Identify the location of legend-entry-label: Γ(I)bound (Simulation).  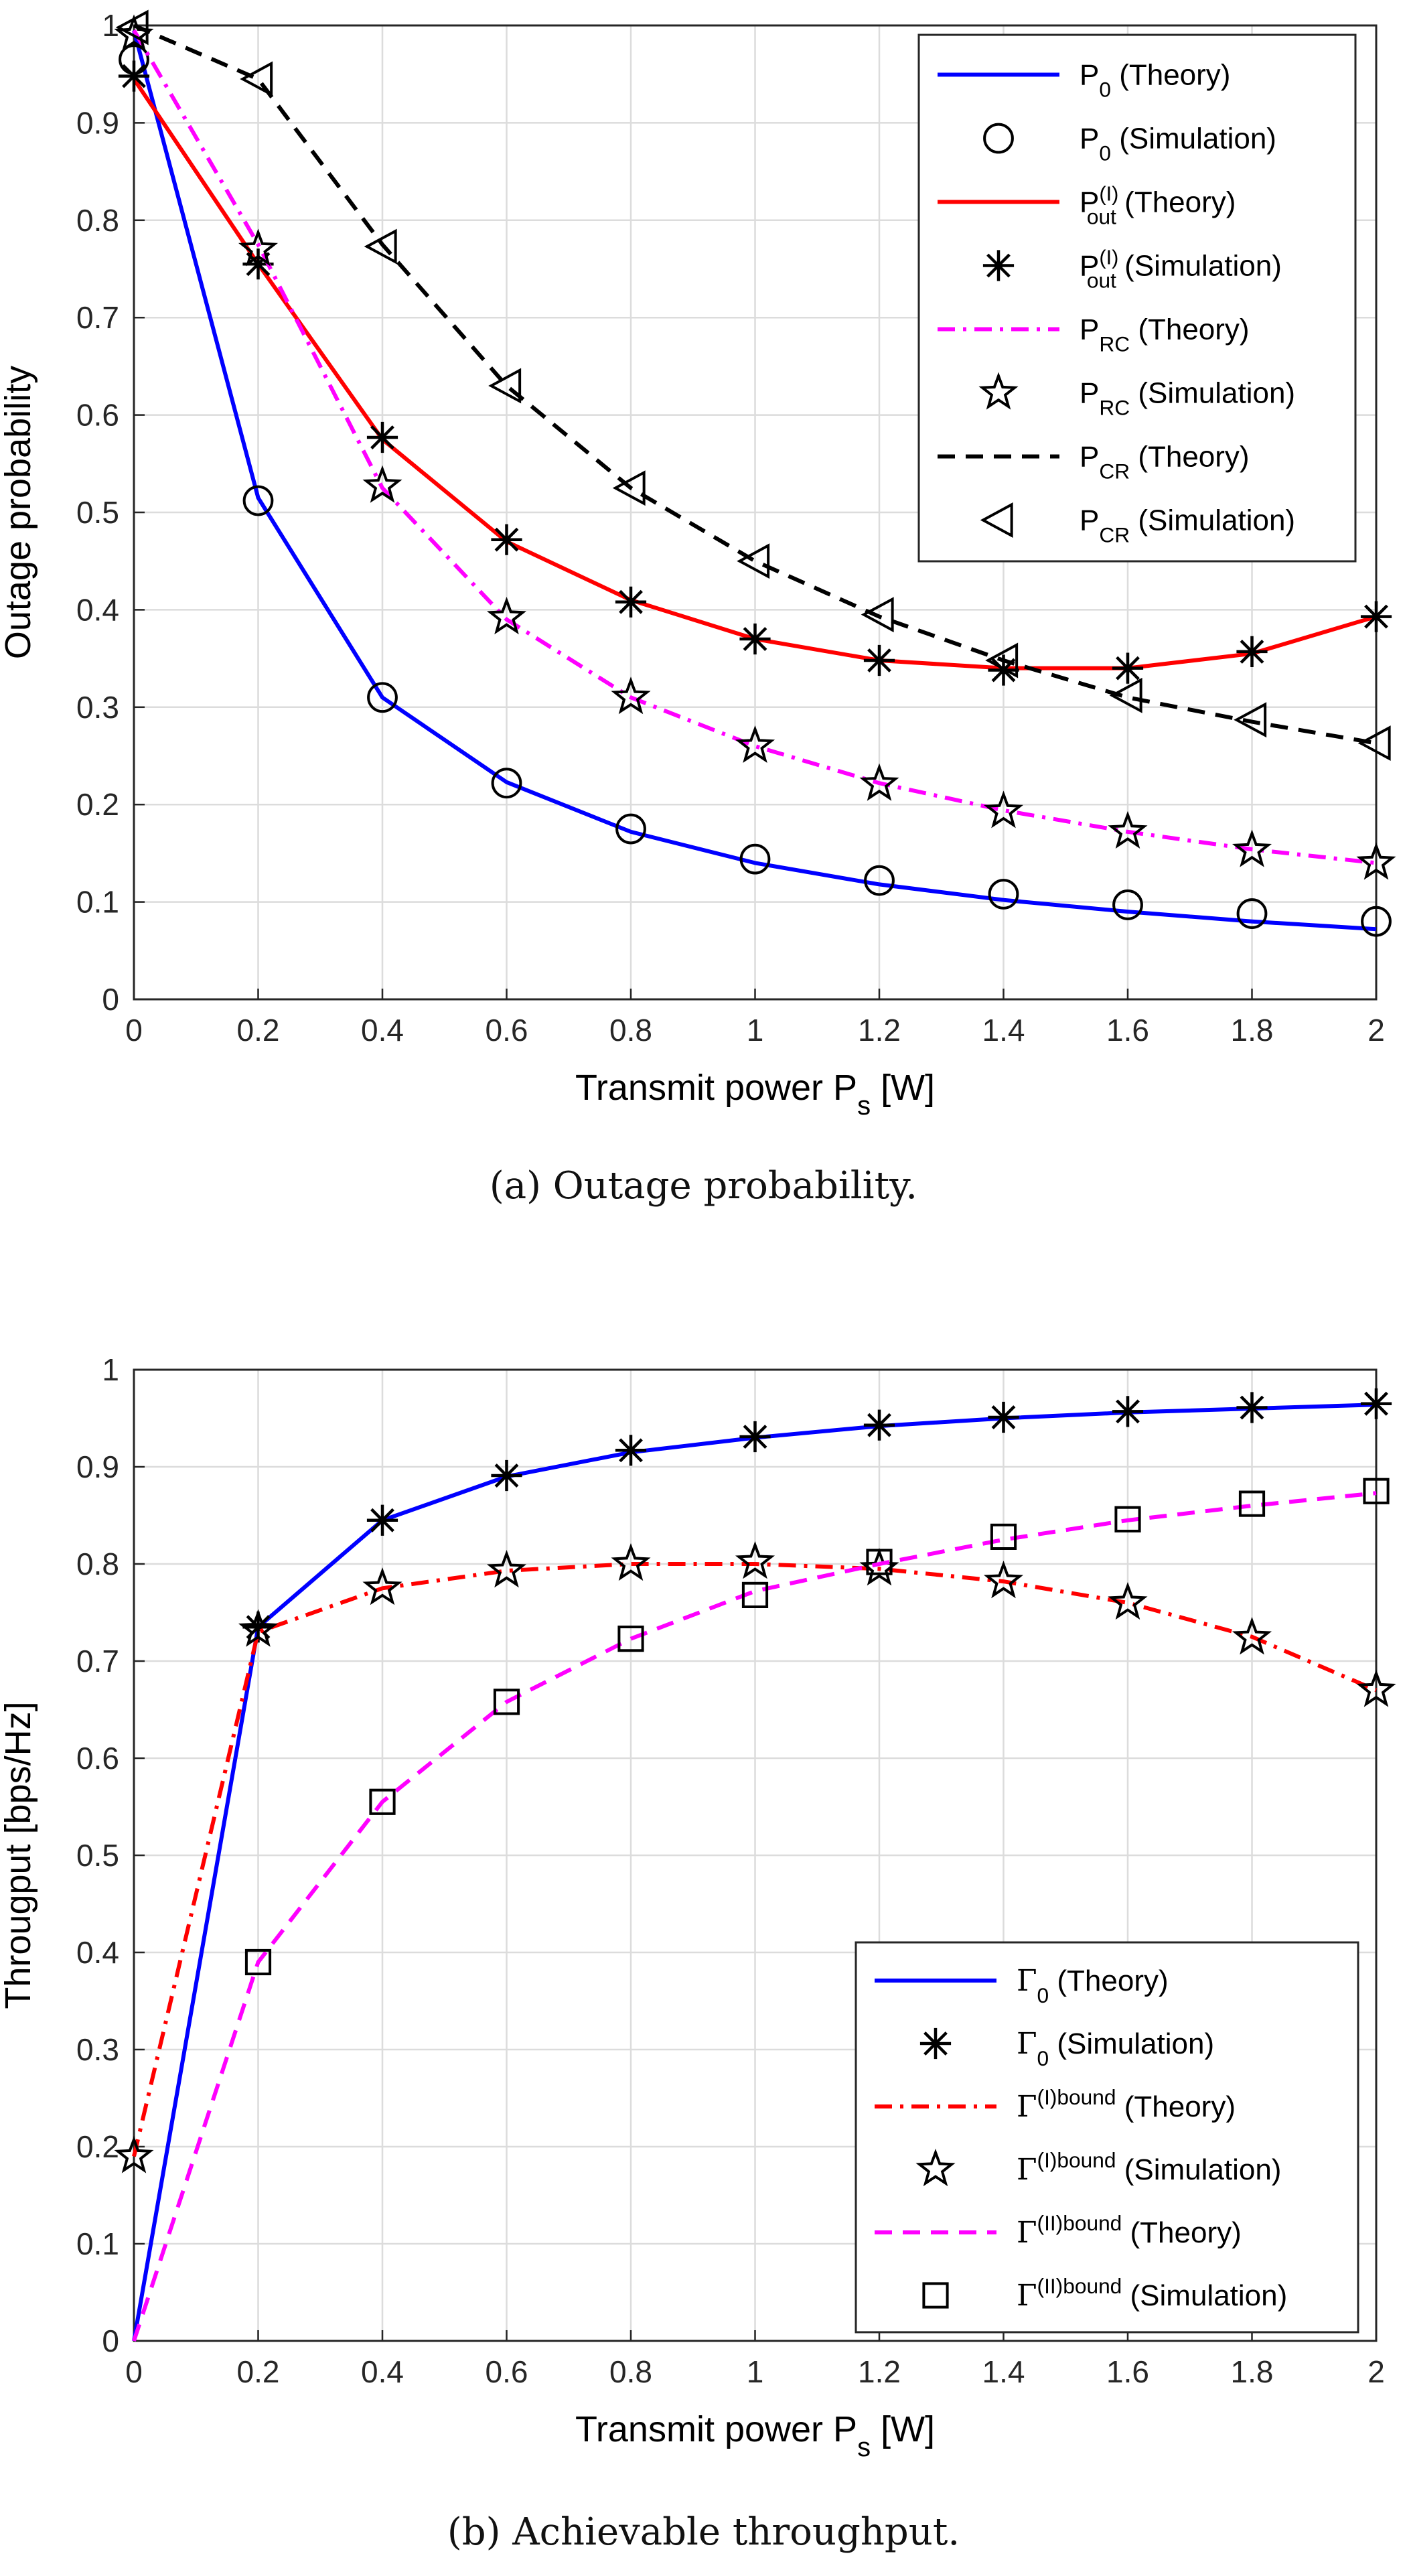
(1149, 2167).